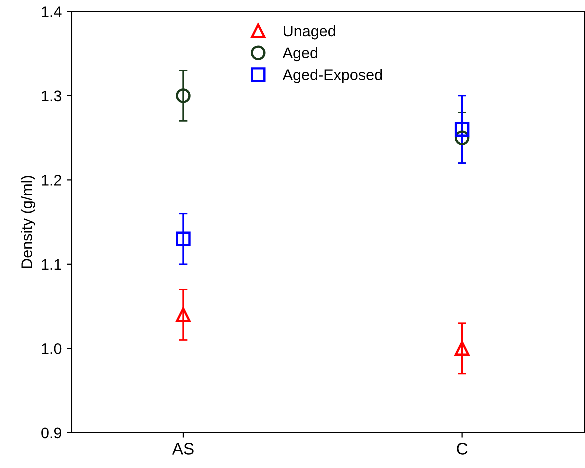  I want to click on y-tick-label: 1.4, so click(52, 12).